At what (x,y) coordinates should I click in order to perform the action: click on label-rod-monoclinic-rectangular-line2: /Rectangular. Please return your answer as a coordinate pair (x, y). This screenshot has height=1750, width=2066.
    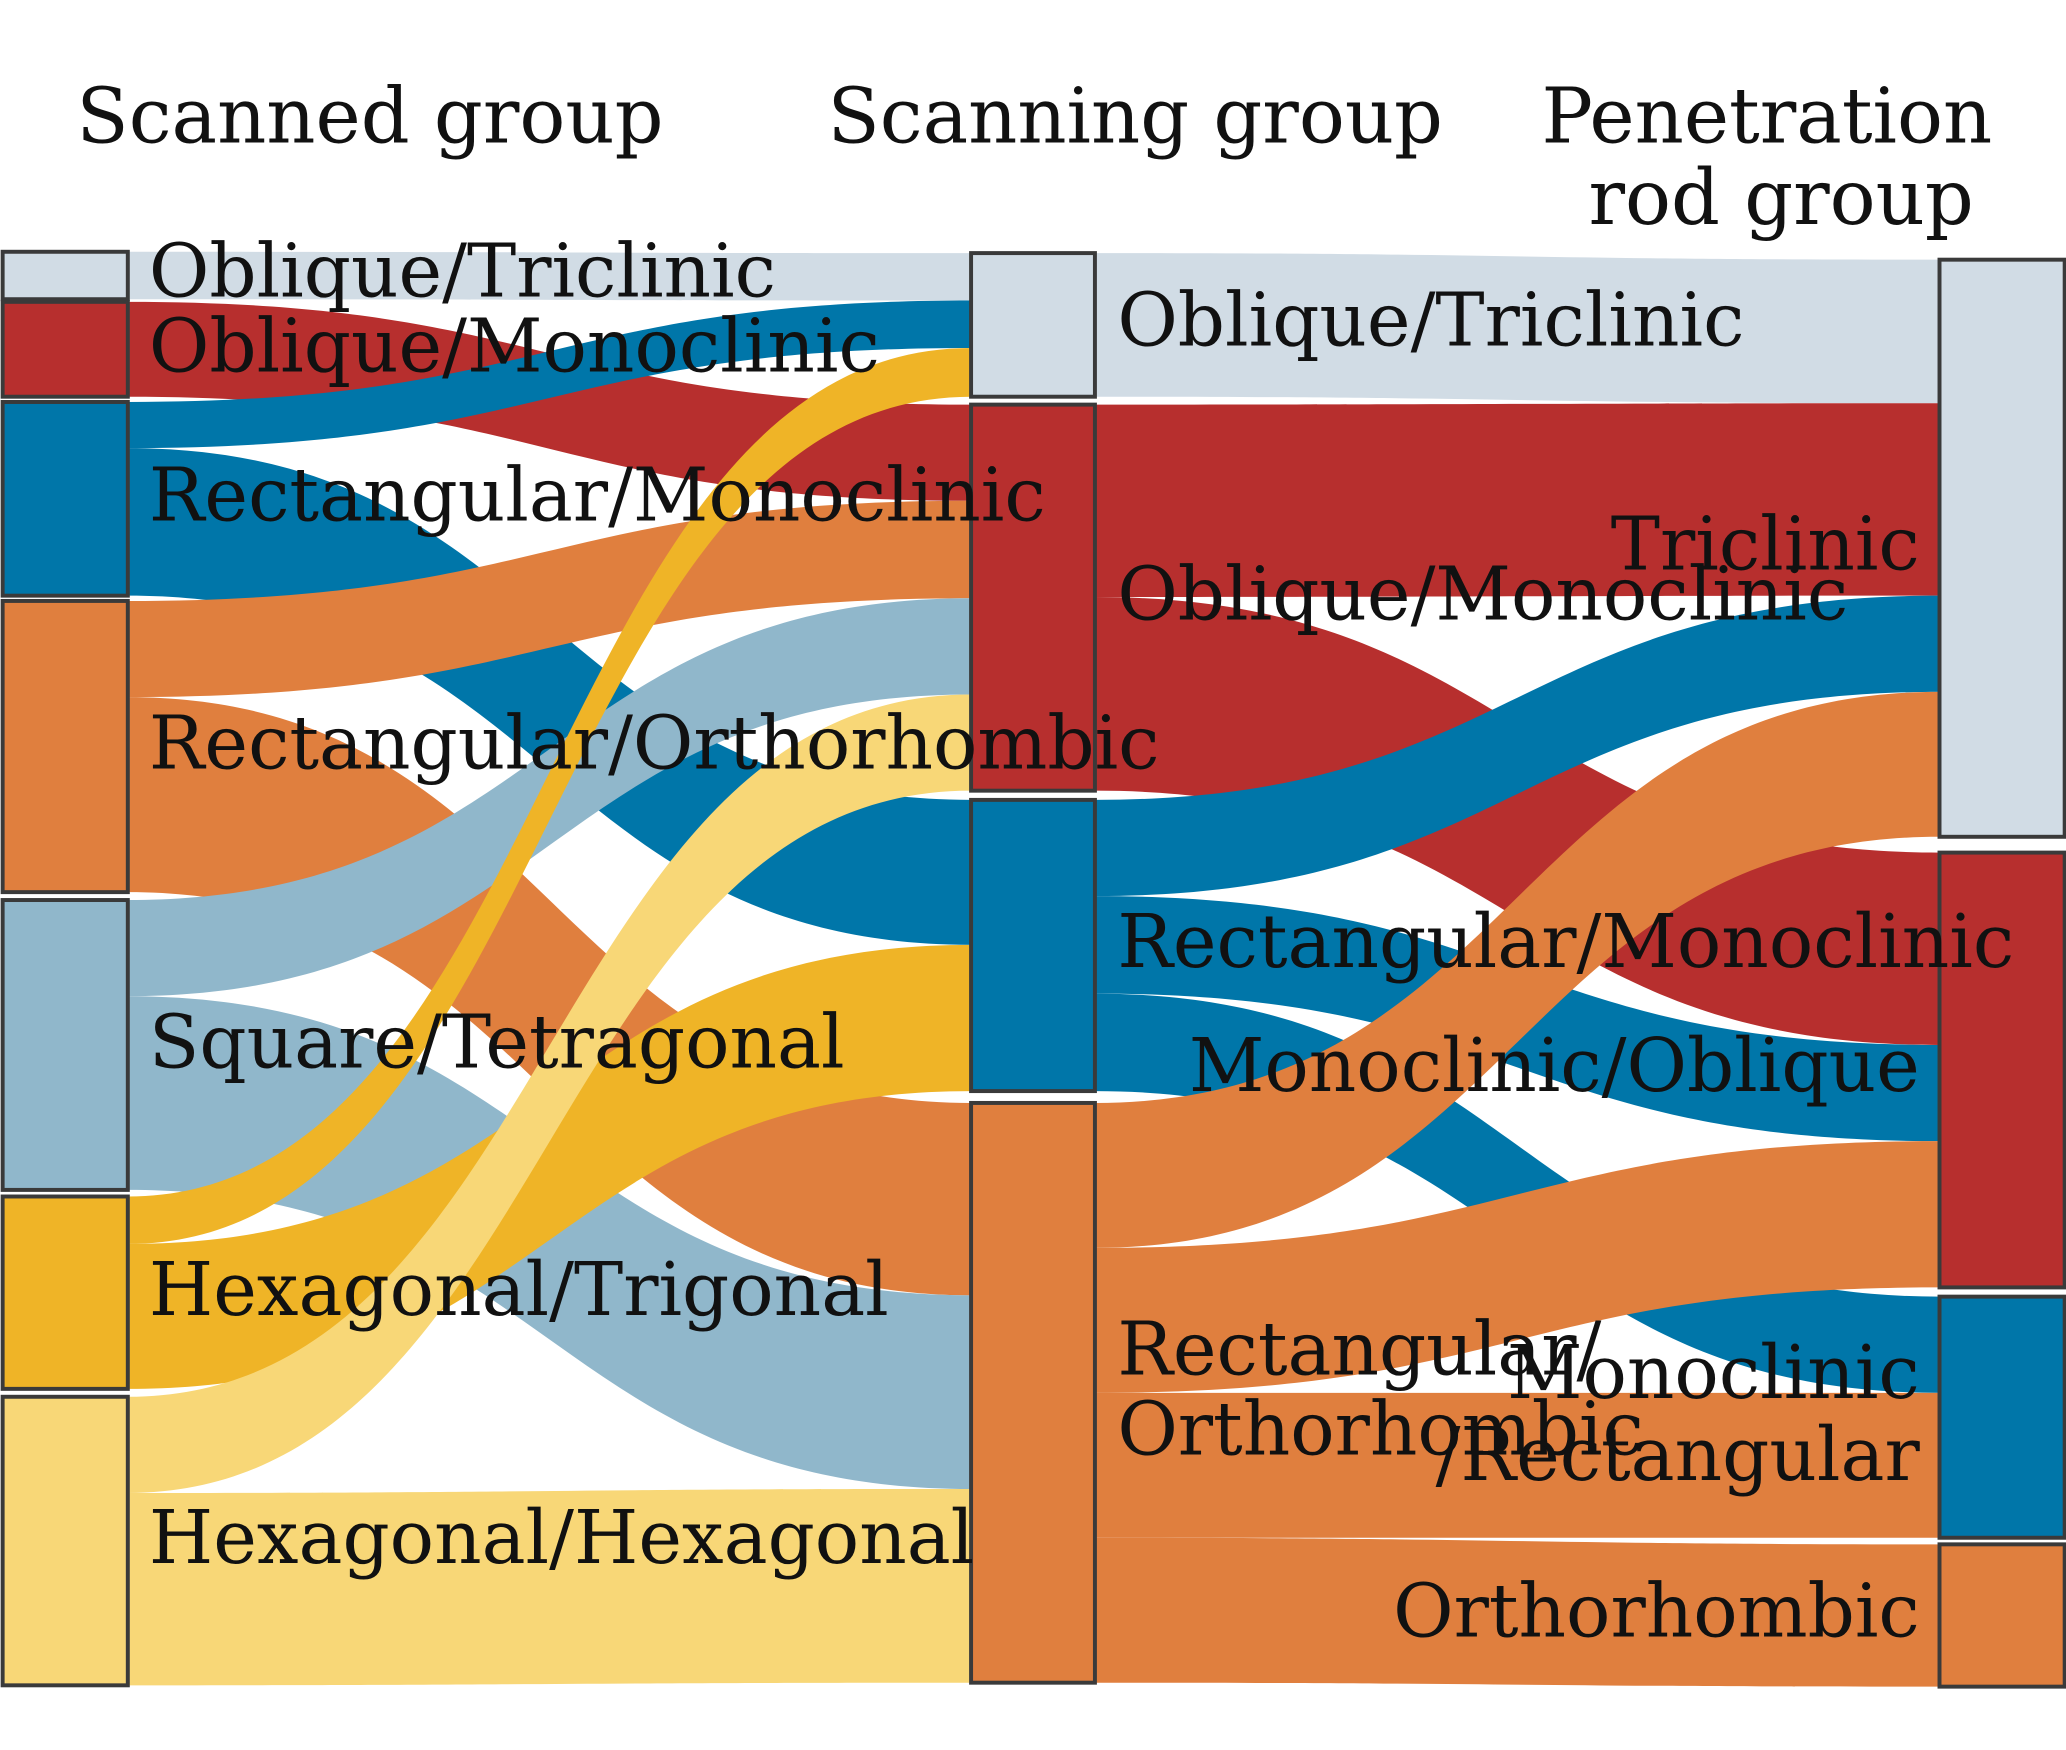
    Looking at the image, I should click on (1678, 1455).